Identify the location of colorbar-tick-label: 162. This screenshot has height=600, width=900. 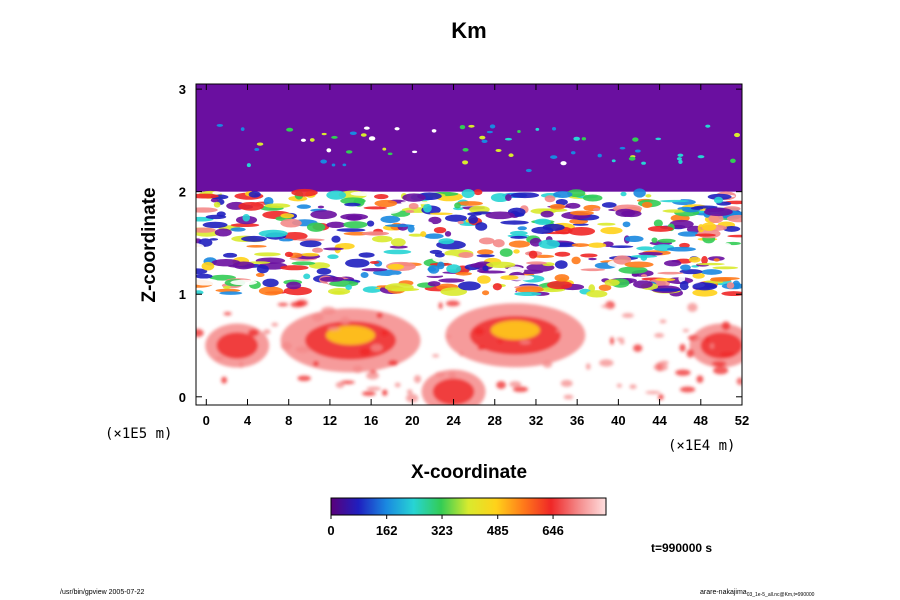
(387, 530).